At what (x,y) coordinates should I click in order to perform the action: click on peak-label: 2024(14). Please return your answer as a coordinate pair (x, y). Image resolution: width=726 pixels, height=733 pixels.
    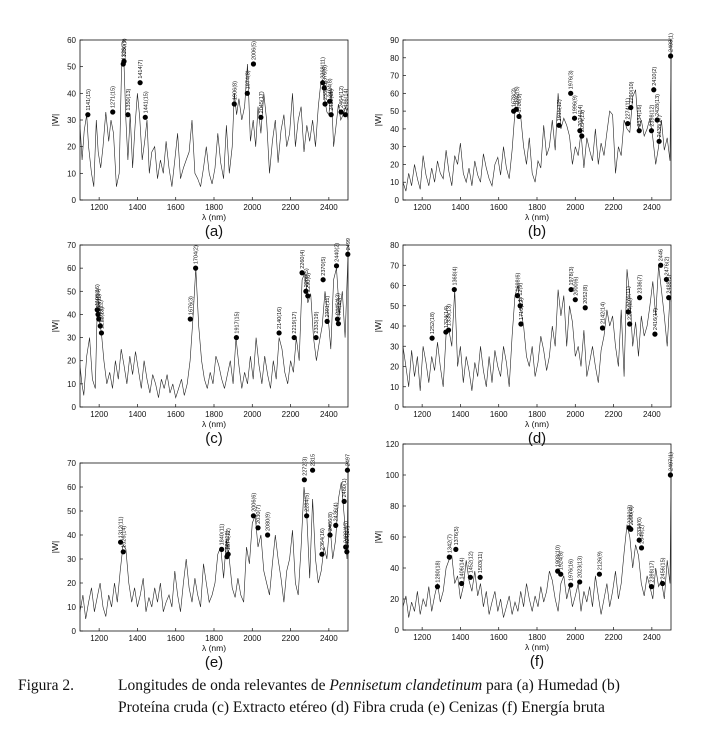
    Looking at the image, I should click on (581, 115).